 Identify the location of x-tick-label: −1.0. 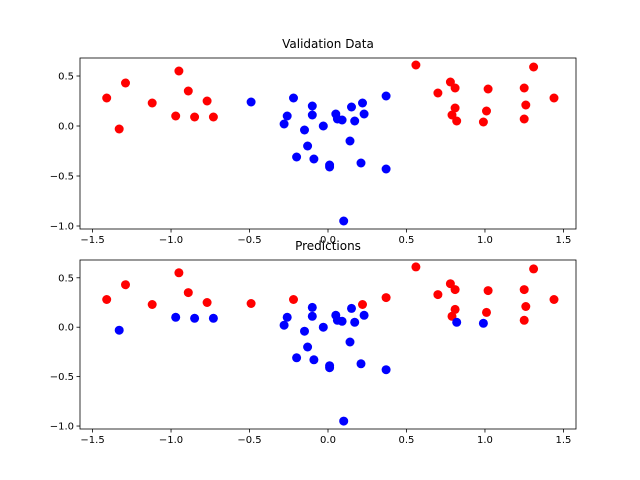
(171, 240).